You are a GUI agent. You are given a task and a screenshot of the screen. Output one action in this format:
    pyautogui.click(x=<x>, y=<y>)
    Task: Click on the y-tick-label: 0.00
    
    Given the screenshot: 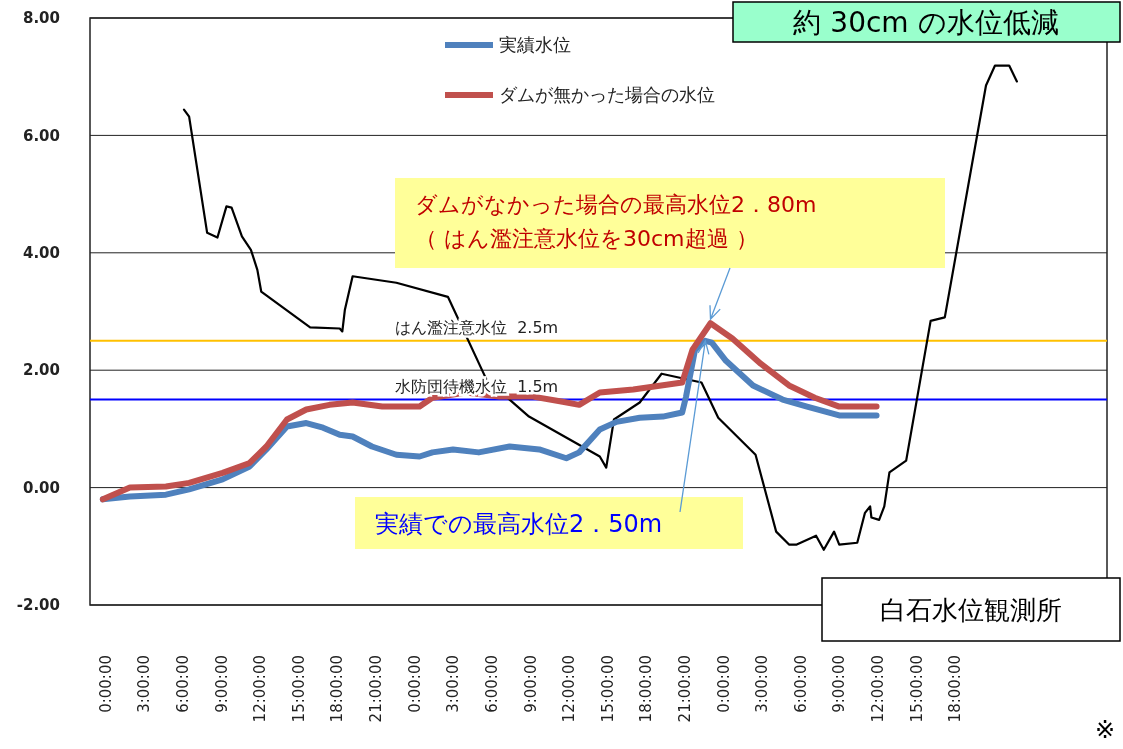 What is the action you would take?
    pyautogui.click(x=41, y=487)
    